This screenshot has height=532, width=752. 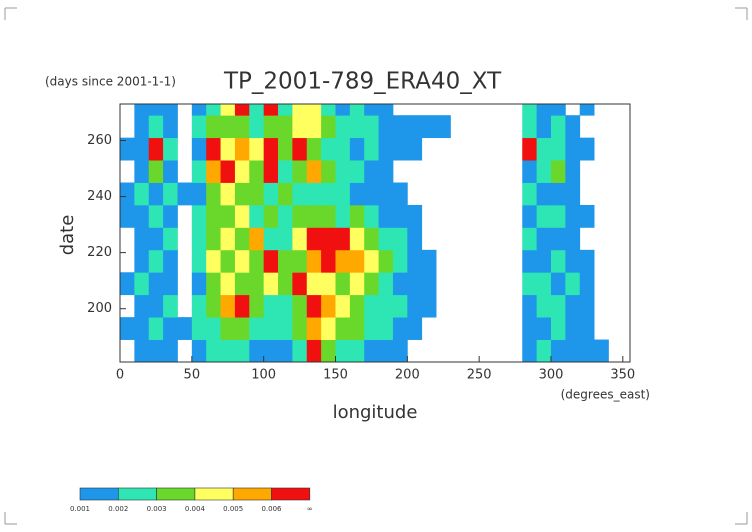 I want to click on x-tick-label: 250, so click(x=479, y=375).